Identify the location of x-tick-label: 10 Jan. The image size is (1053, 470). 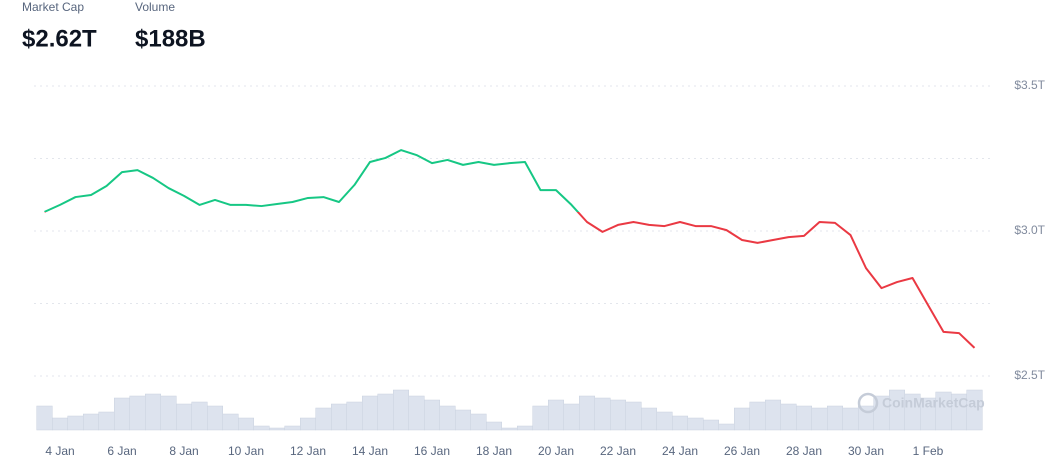
(246, 451).